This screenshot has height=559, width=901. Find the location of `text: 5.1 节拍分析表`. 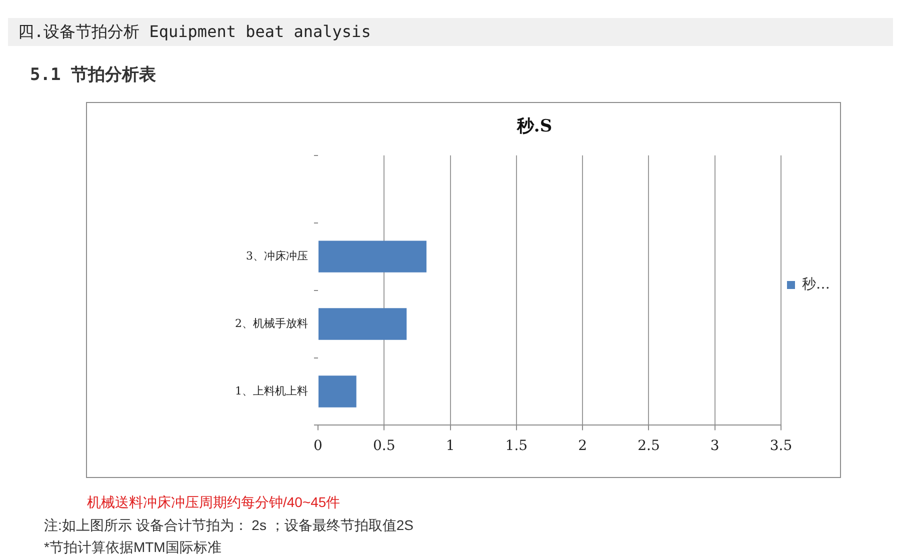

text: 5.1 节拍分析表 is located at coordinates (93, 75).